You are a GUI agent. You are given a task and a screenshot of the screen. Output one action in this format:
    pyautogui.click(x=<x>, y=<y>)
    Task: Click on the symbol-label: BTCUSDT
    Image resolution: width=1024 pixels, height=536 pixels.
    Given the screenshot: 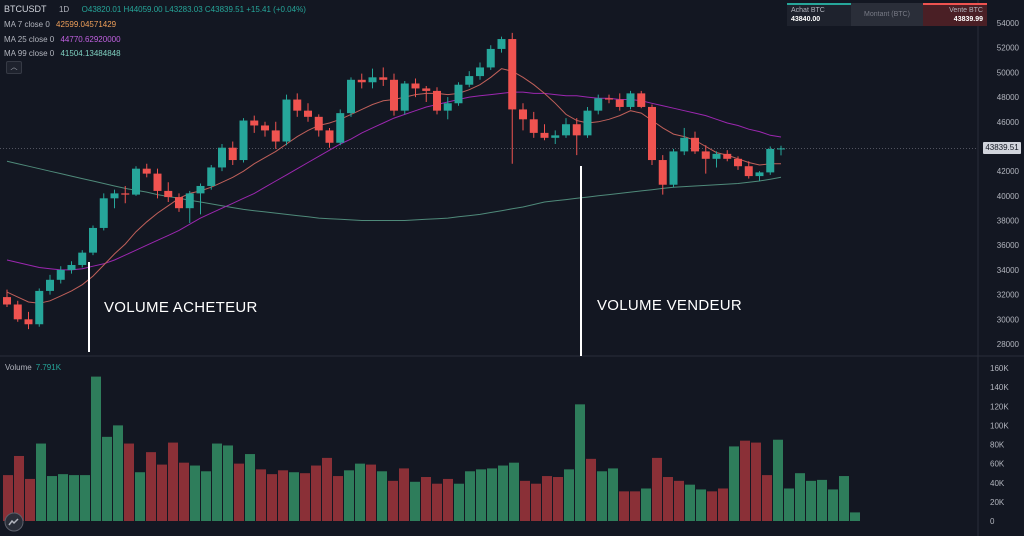 What is the action you would take?
    pyautogui.click(x=25, y=9)
    